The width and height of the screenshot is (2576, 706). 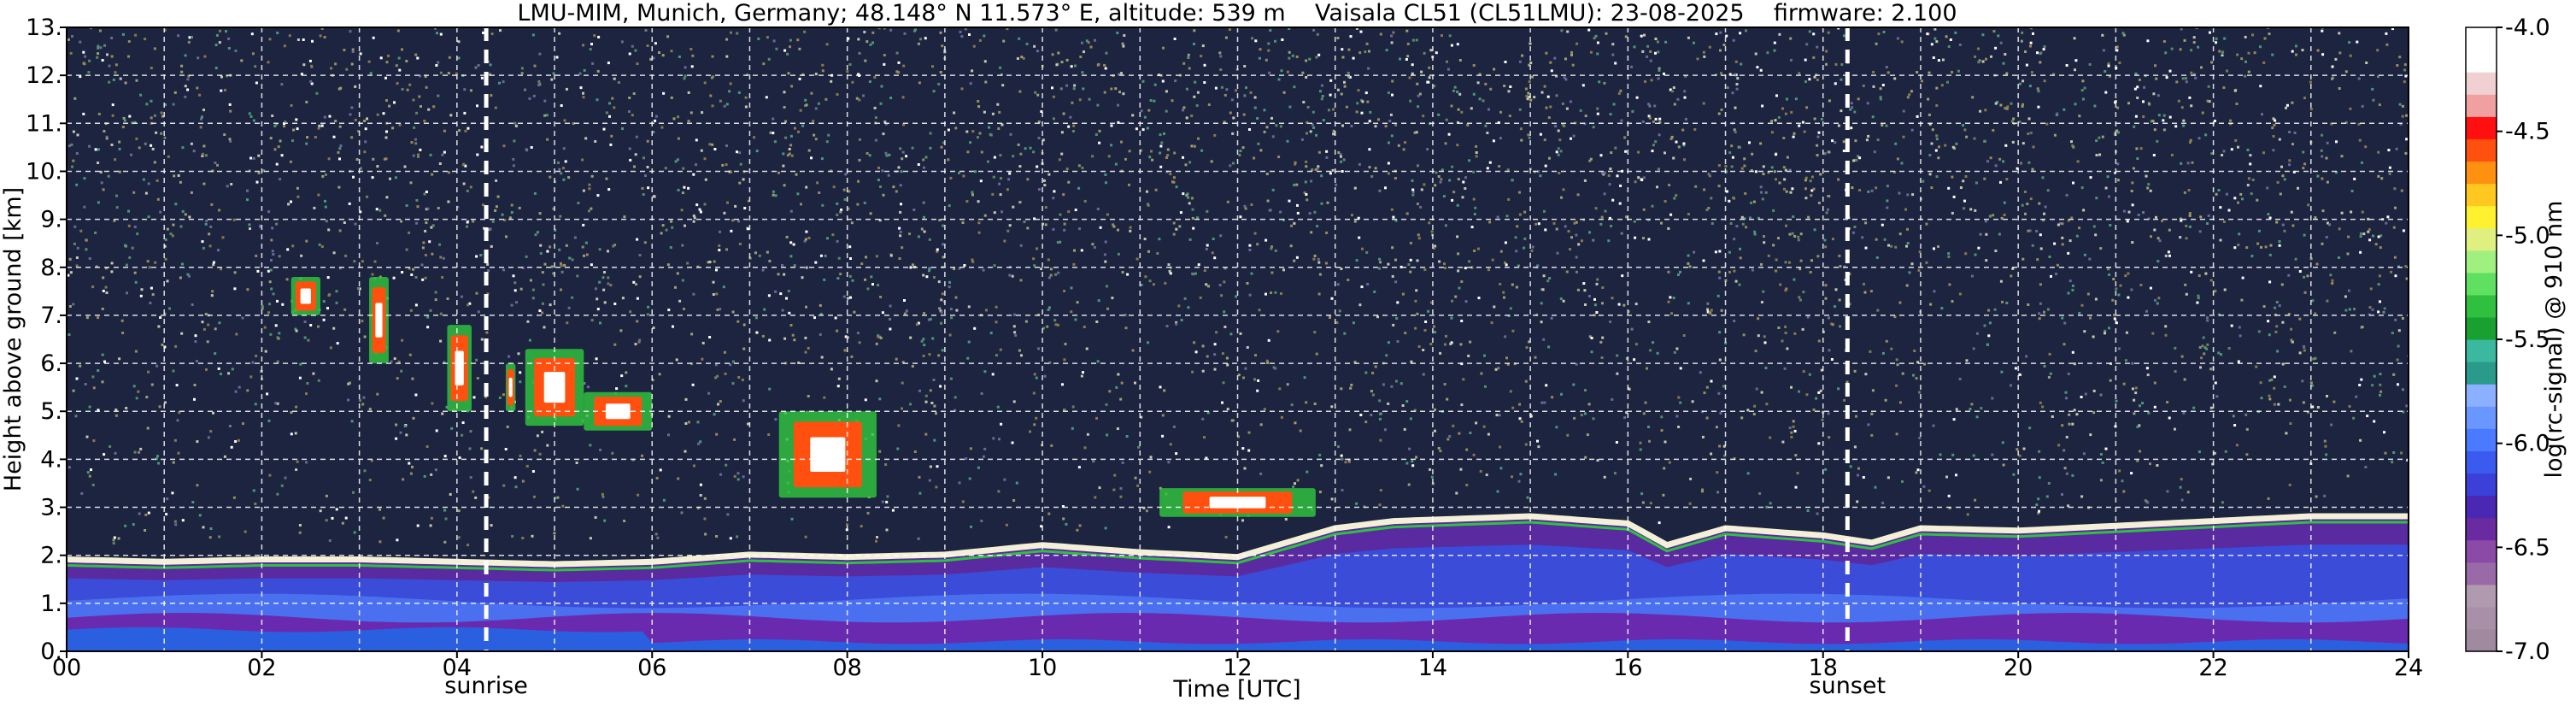 What do you see at coordinates (486, 686) in the screenshot?
I see `sunrise-label: sunrise` at bounding box center [486, 686].